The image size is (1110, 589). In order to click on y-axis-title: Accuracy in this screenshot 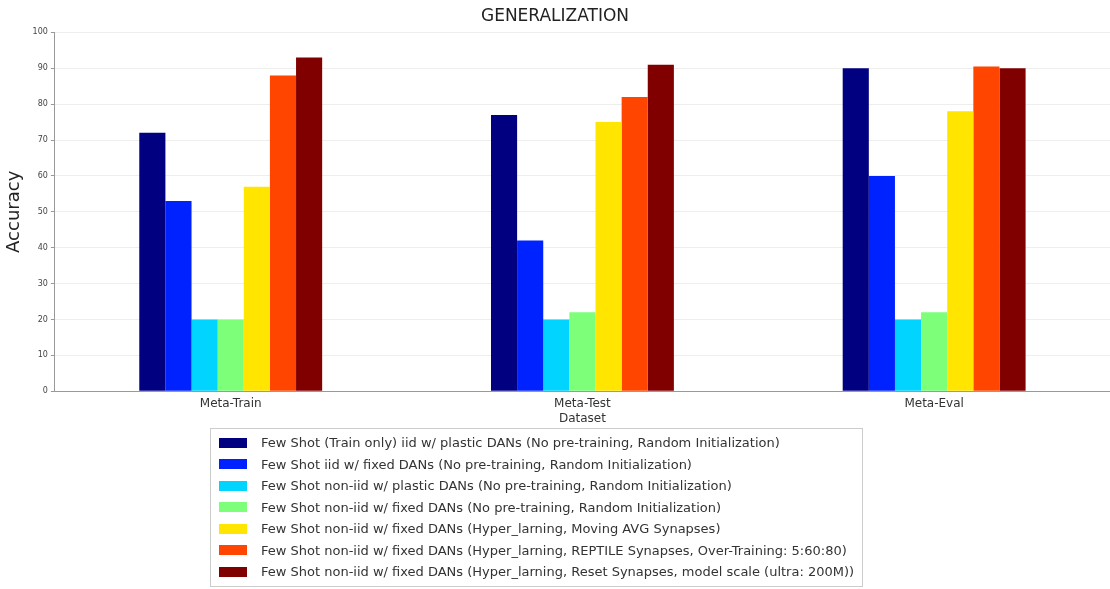, I will do `click(13, 211)`.